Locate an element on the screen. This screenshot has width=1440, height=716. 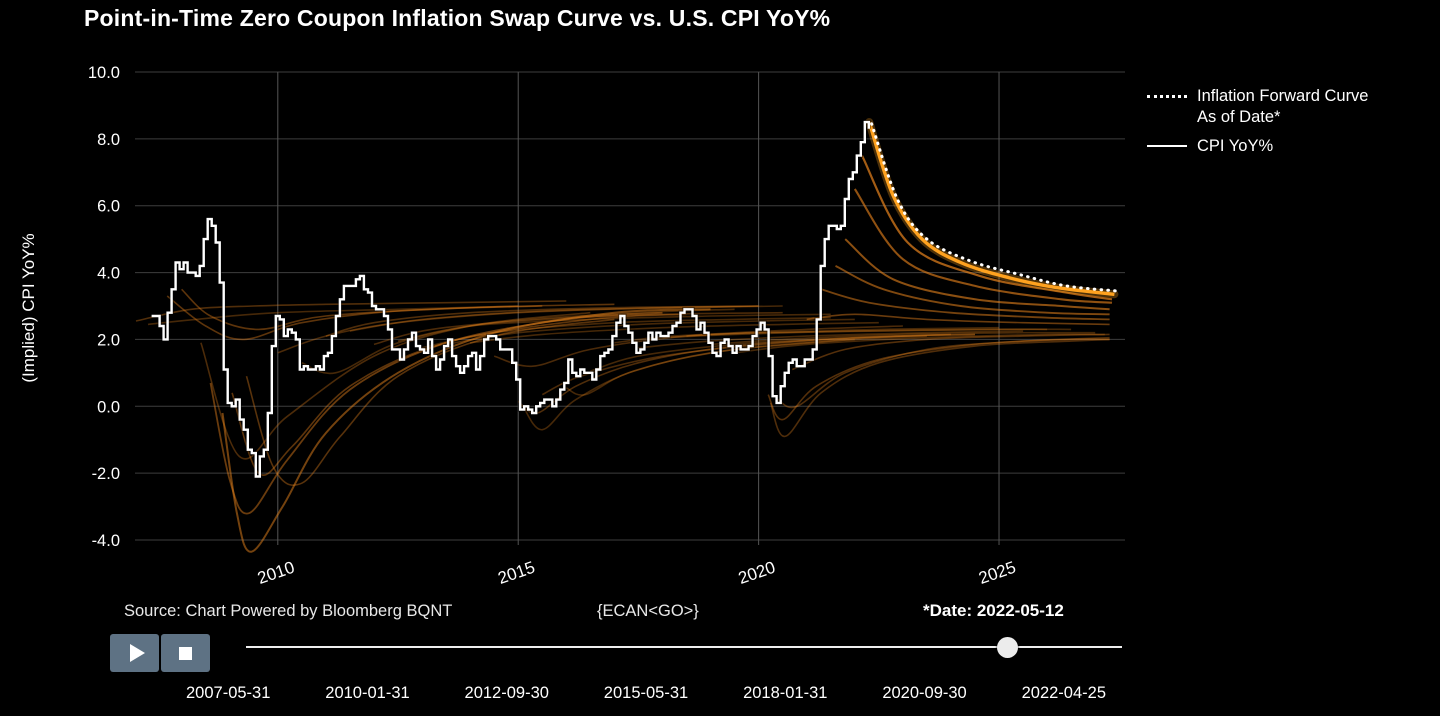
x-tick-label: 2025 is located at coordinates (997, 573).